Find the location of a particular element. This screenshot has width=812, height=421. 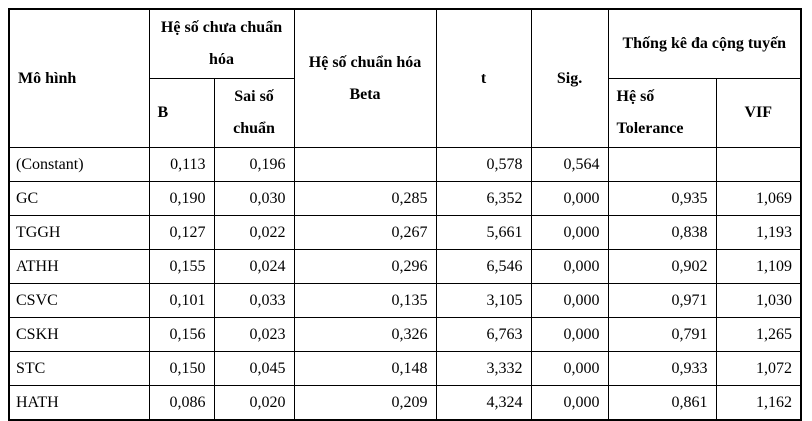

cell-tolerance: 0,933 is located at coordinates (662, 368).